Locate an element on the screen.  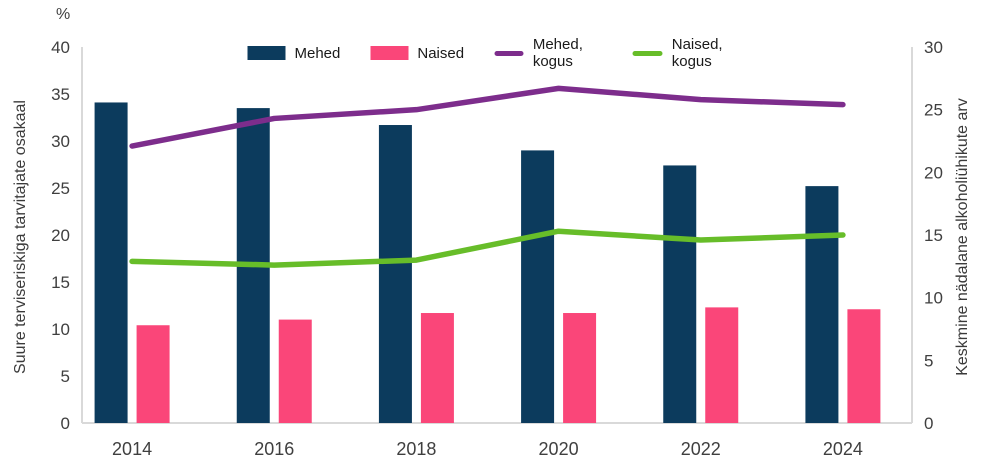
line-naised-kogus is located at coordinates (487, 248).